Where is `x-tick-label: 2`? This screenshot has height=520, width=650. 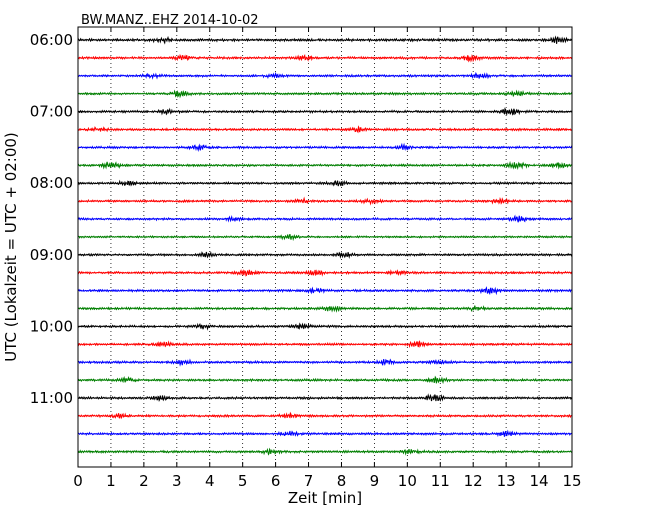
x-tick-label: 2 is located at coordinates (144, 481).